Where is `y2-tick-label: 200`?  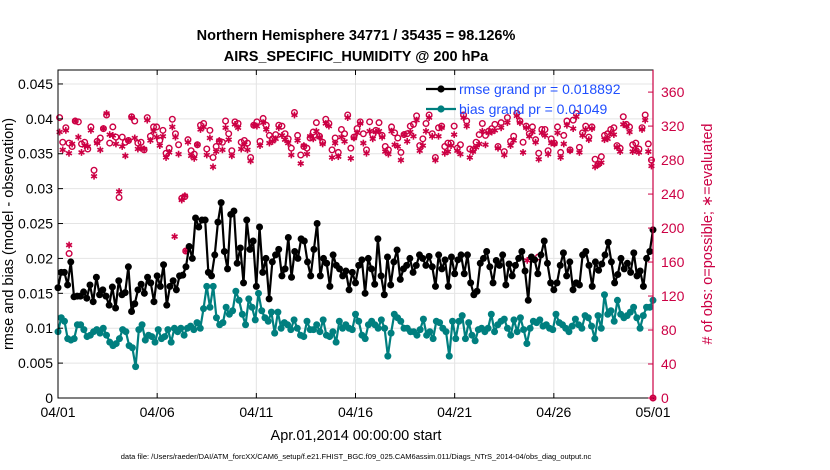 y2-tick-label: 200 is located at coordinates (673, 228).